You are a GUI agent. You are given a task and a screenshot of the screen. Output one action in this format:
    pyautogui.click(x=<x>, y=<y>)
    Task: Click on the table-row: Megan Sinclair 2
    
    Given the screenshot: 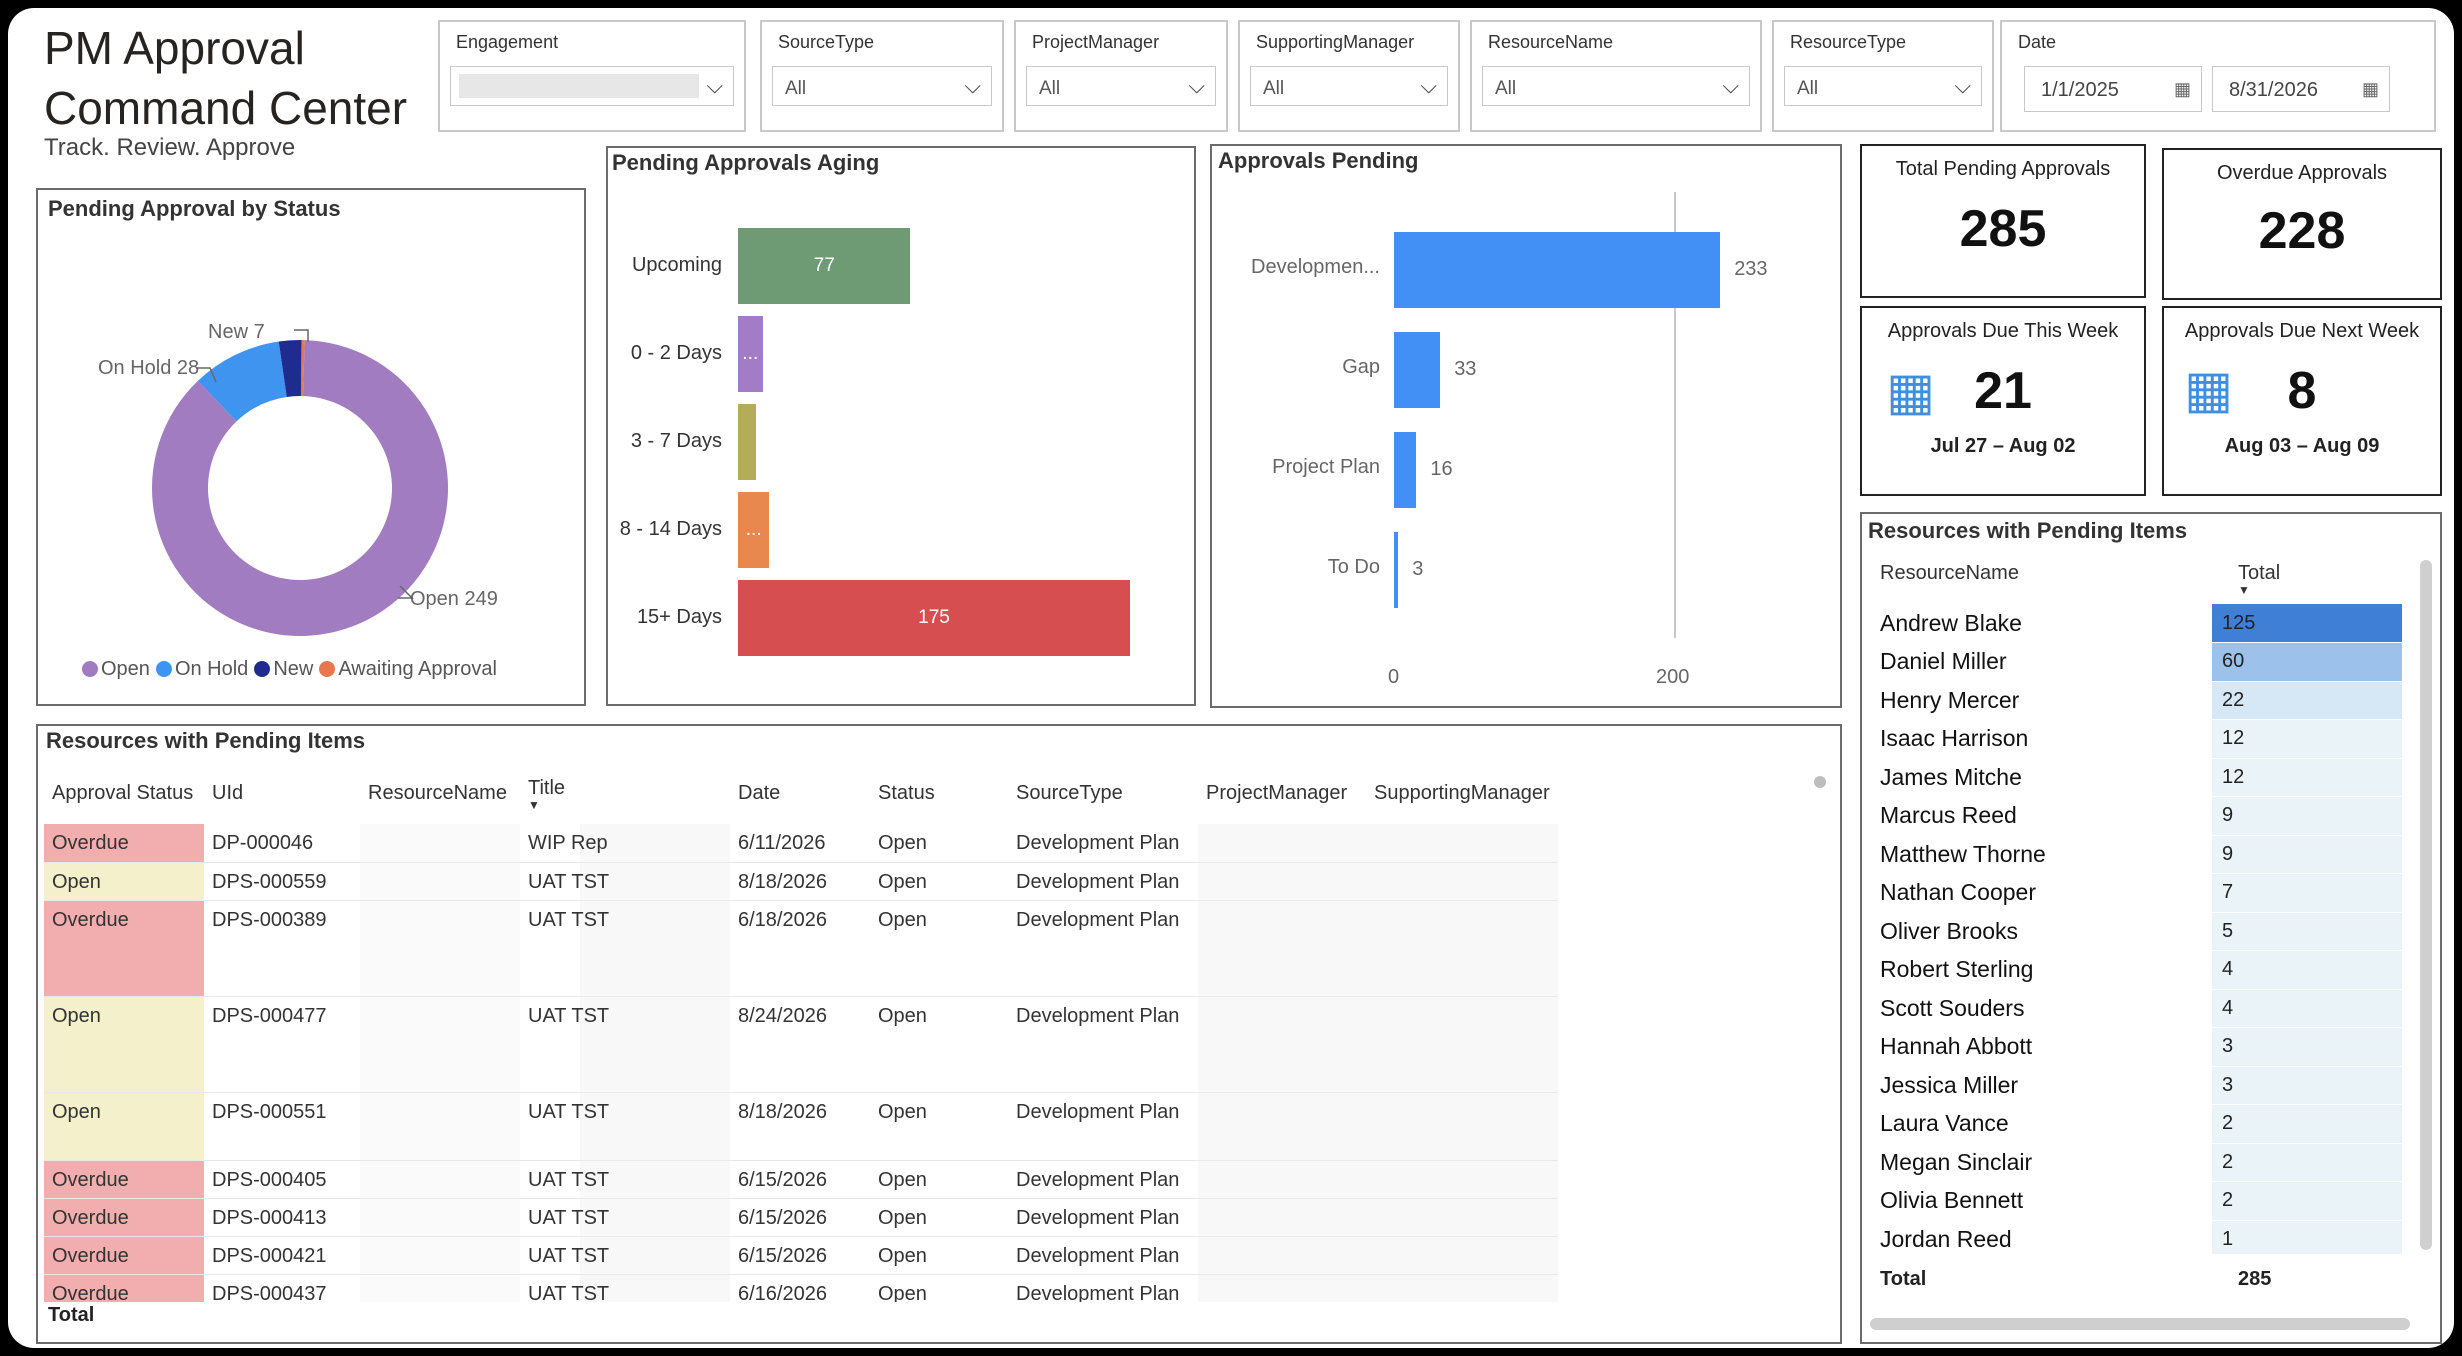 What is the action you would take?
    pyautogui.click(x=2132, y=1162)
    